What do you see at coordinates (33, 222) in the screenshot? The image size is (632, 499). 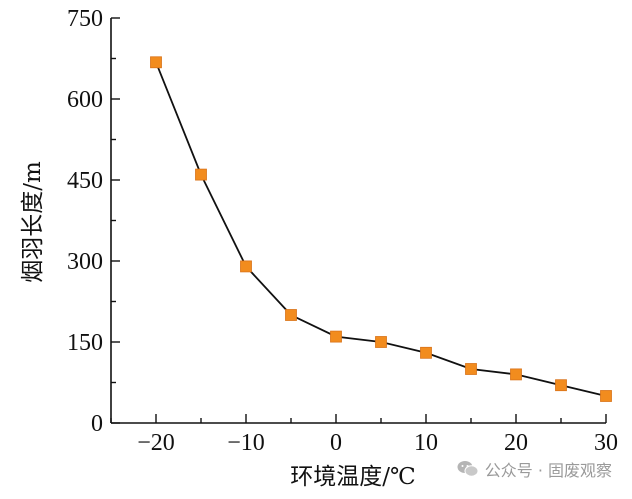 I see `y-axis-title: 烟羽长度/m` at bounding box center [33, 222].